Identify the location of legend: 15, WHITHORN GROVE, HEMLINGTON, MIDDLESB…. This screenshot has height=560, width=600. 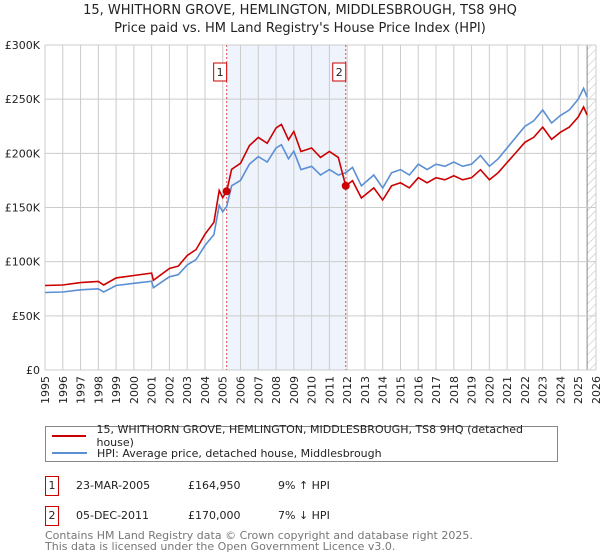
(301, 442).